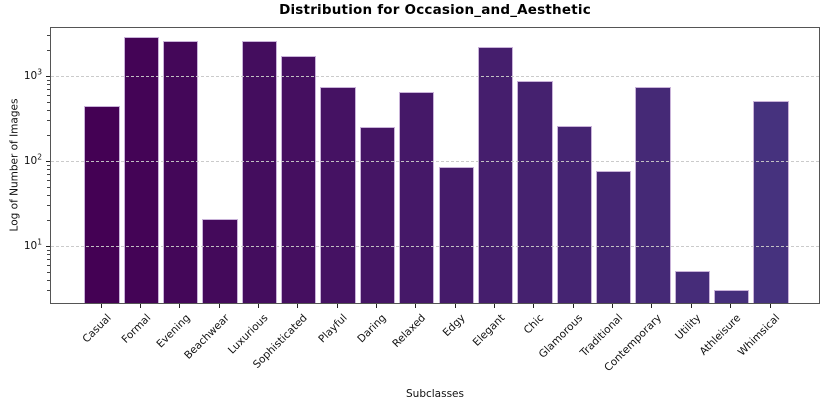 The height and width of the screenshot is (415, 830). Describe the element at coordinates (180, 306) in the screenshot. I see `xtick-evening` at that location.